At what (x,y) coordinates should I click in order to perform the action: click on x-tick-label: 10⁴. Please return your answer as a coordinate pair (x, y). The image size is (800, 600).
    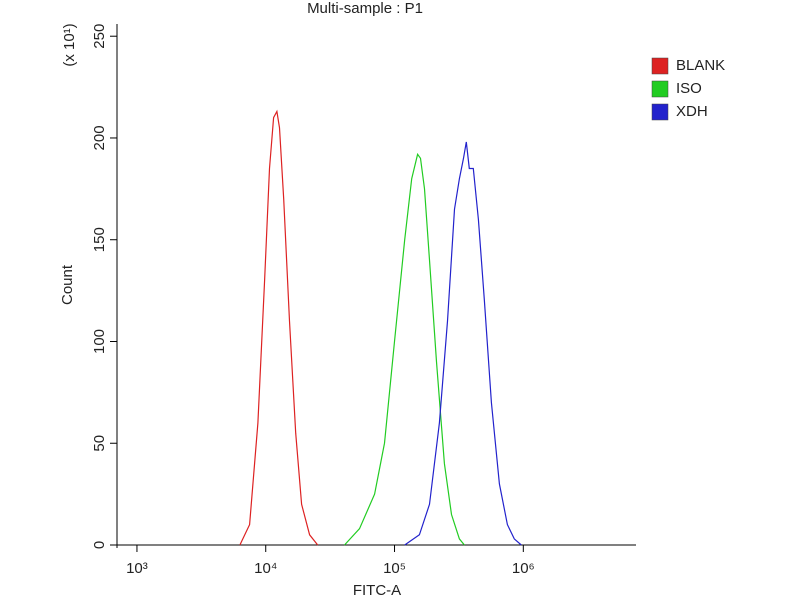
    Looking at the image, I should click on (265, 568).